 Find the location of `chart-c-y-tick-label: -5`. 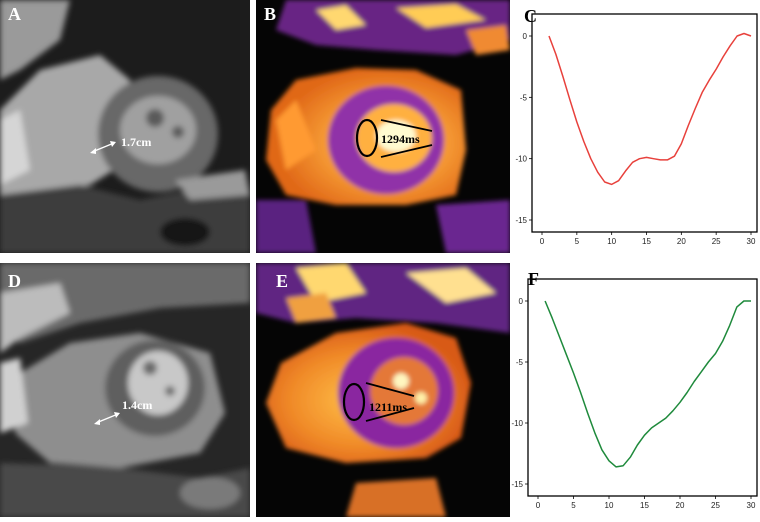

chart-c-y-tick-label: -5 is located at coordinates (524, 97).